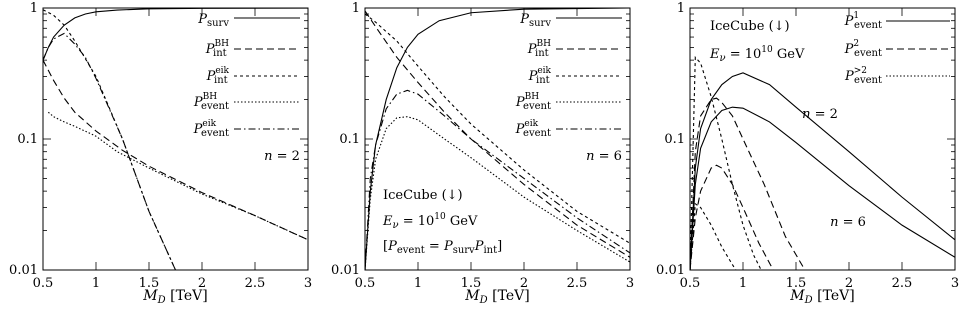  I want to click on annotation-formula: [Pevent = PsurvPint], so click(442, 247).